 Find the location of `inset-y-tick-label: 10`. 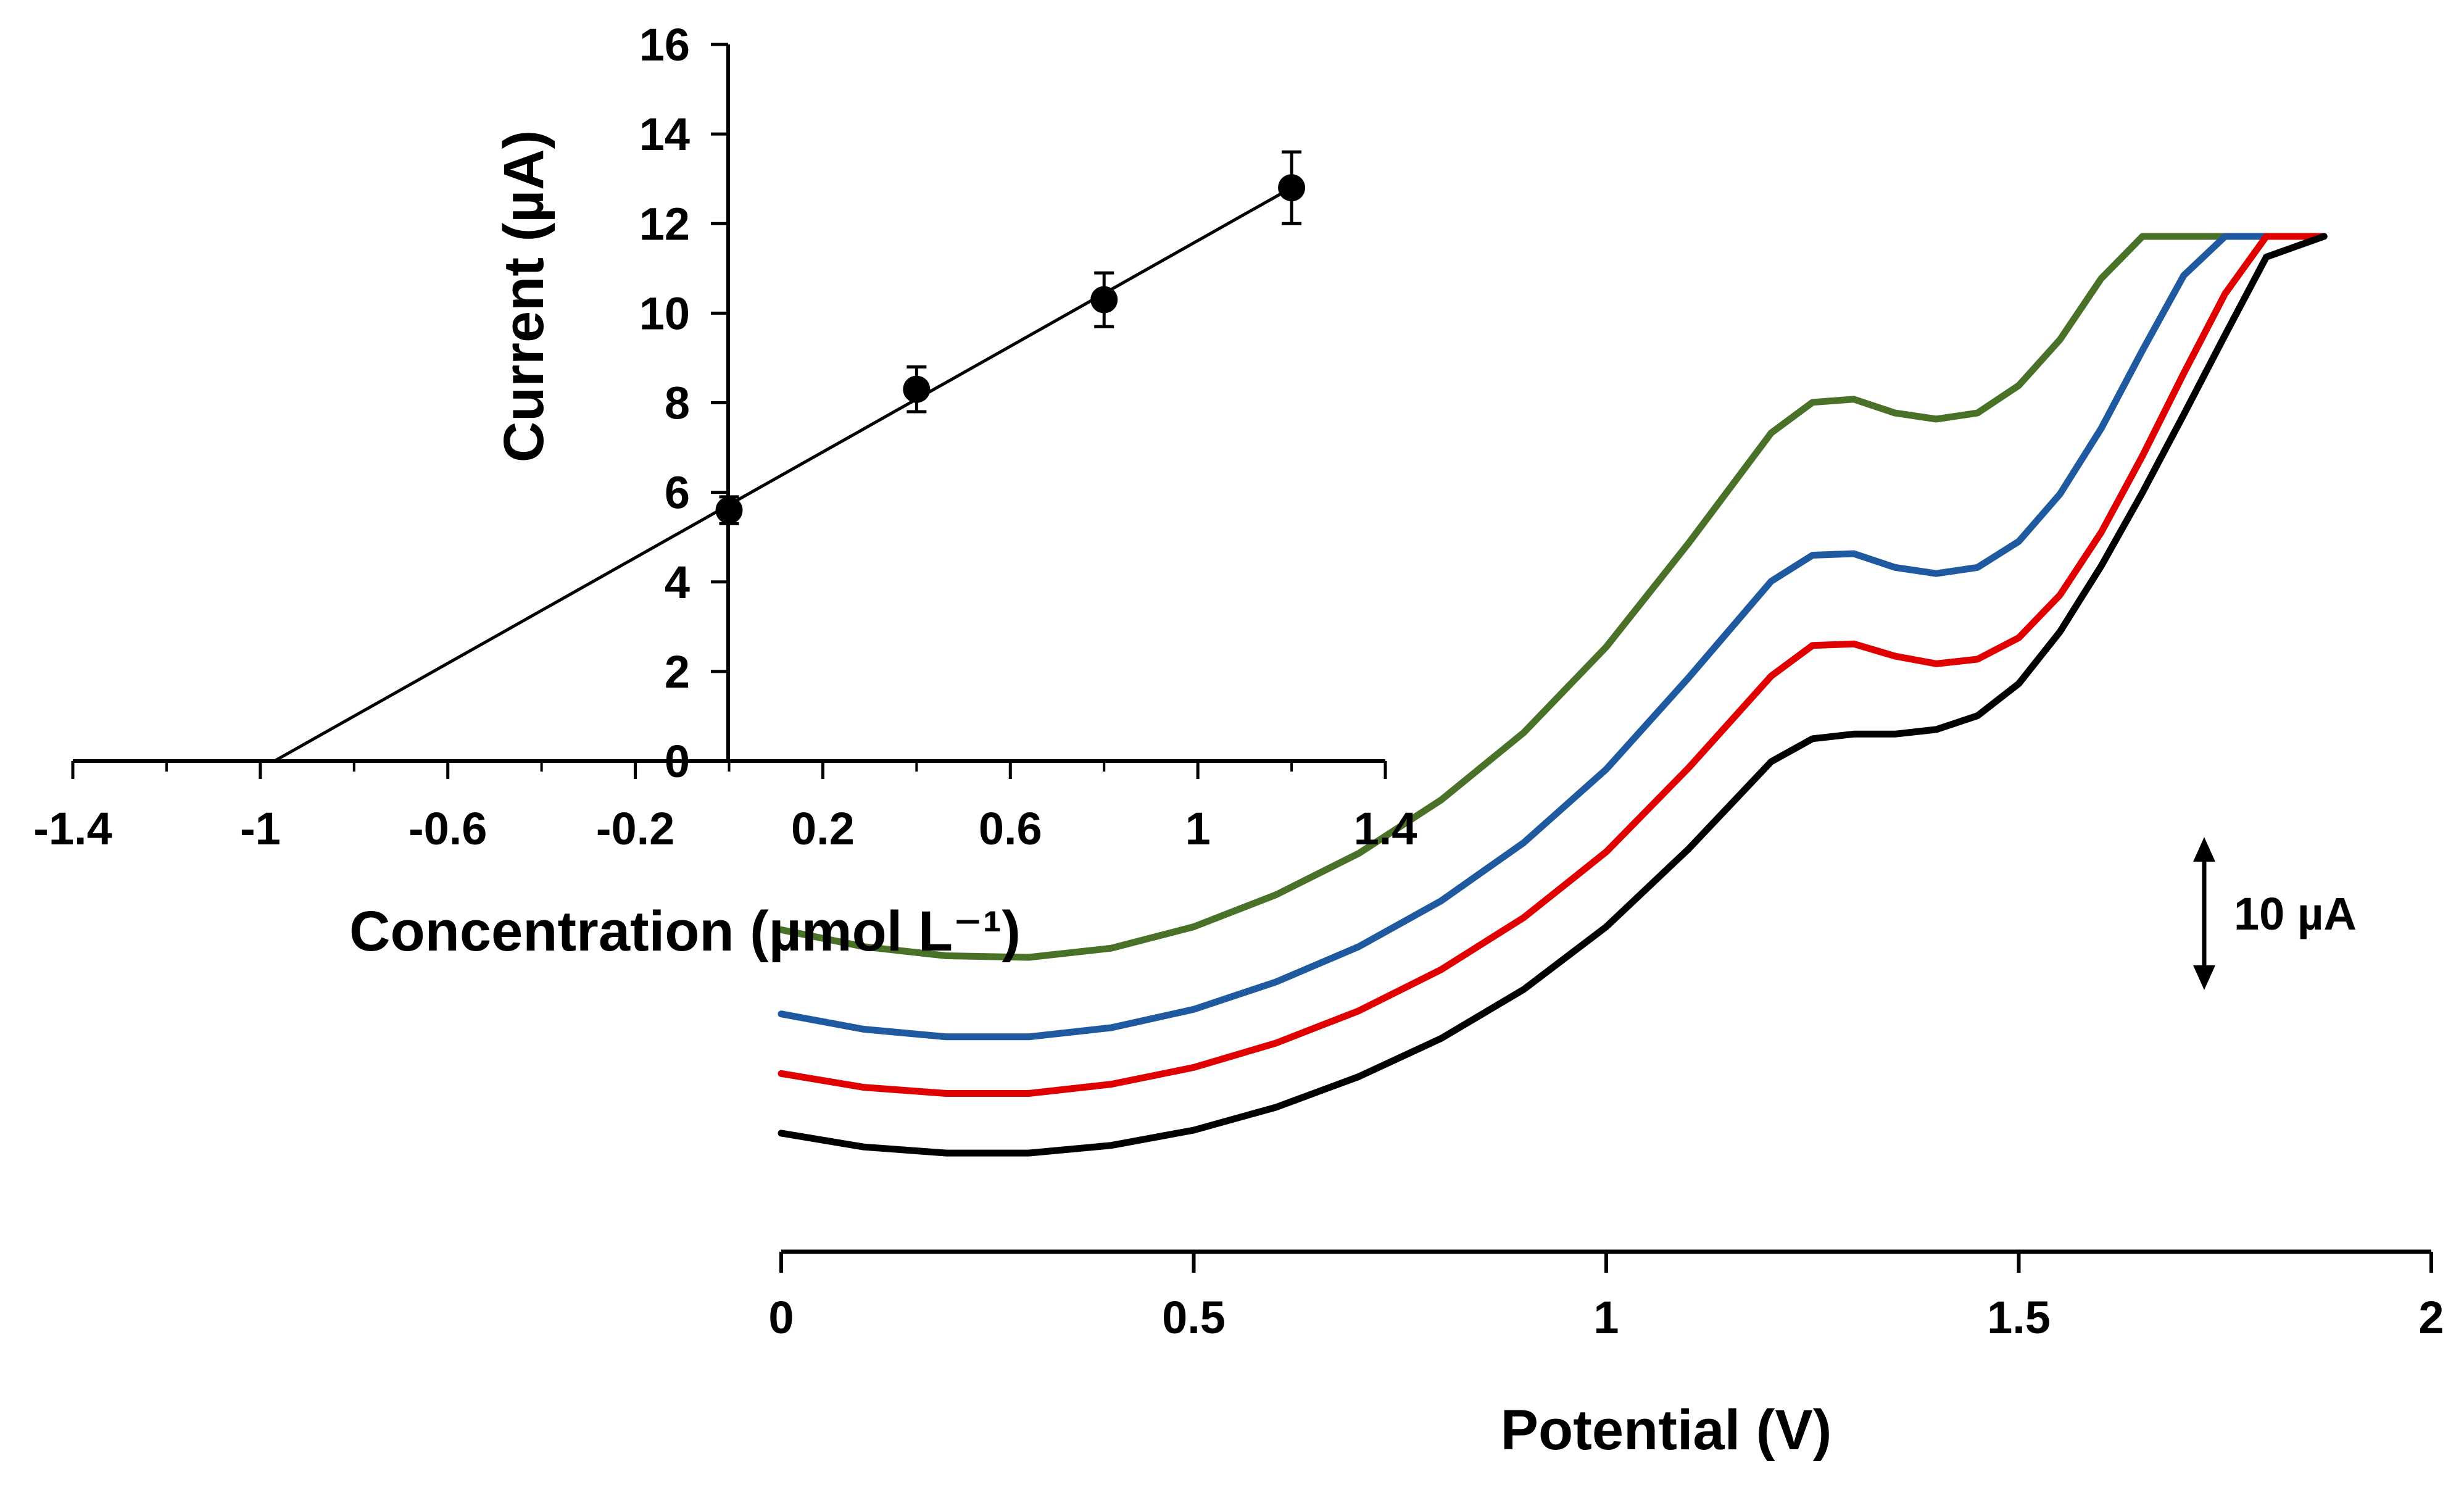

inset-y-tick-label: 10 is located at coordinates (664, 313).